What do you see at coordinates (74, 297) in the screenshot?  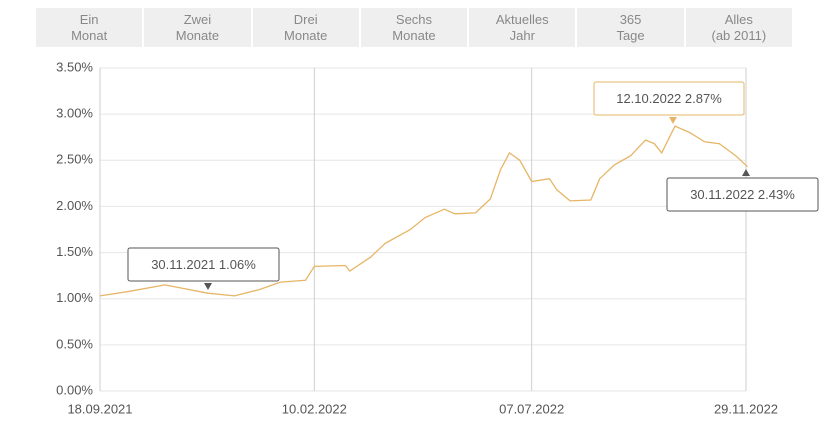 I see `y-tick-label: 1.00%` at bounding box center [74, 297].